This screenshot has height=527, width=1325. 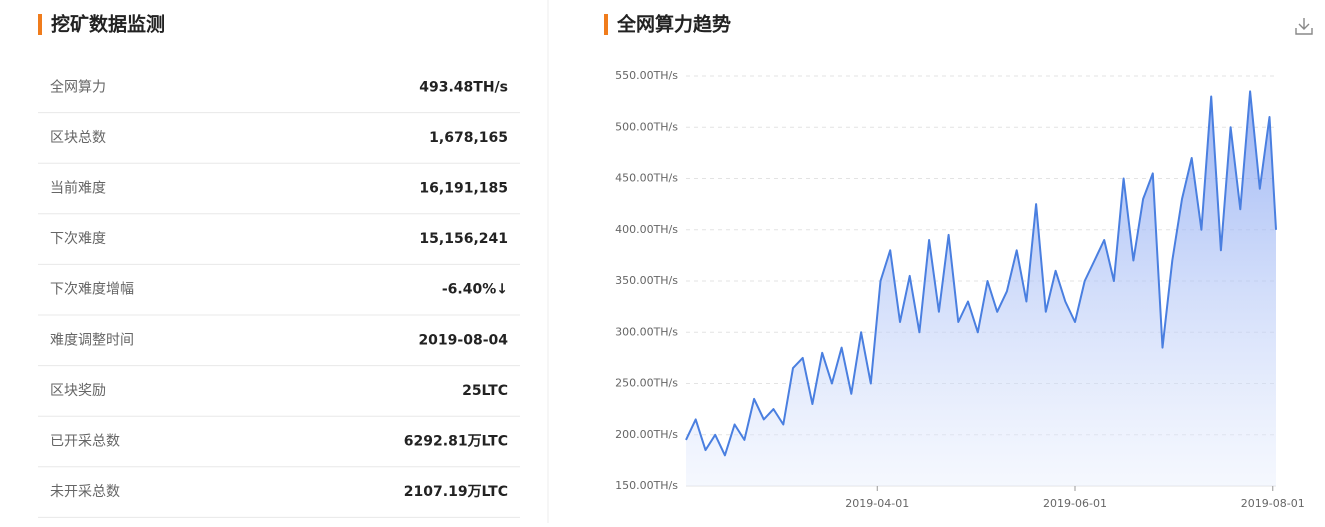 I want to click on row-label: 区块总数, so click(x=78, y=138).